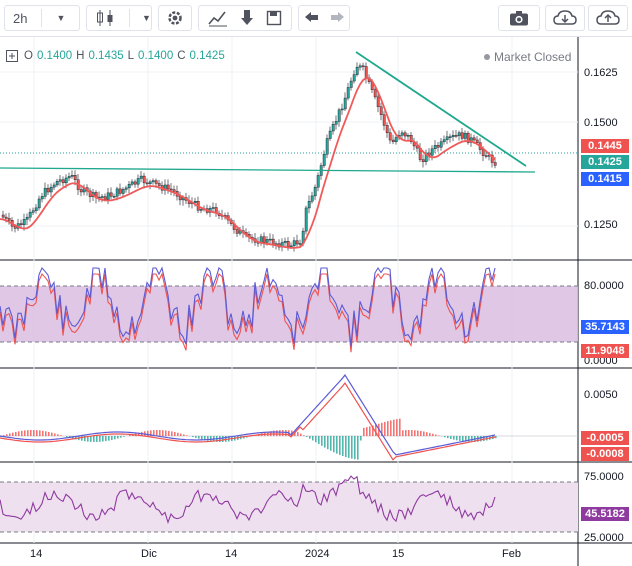 This screenshot has height=566, width=632. What do you see at coordinates (601, 225) in the screenshot?
I see `price-tick: 0.1250` at bounding box center [601, 225].